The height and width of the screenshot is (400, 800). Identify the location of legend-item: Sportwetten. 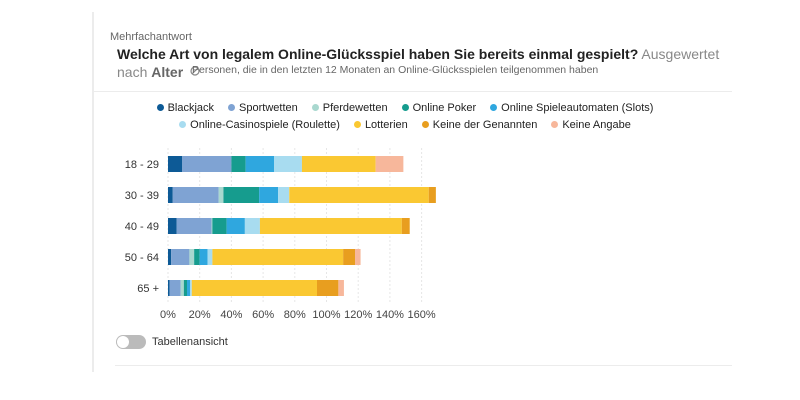
(263, 108).